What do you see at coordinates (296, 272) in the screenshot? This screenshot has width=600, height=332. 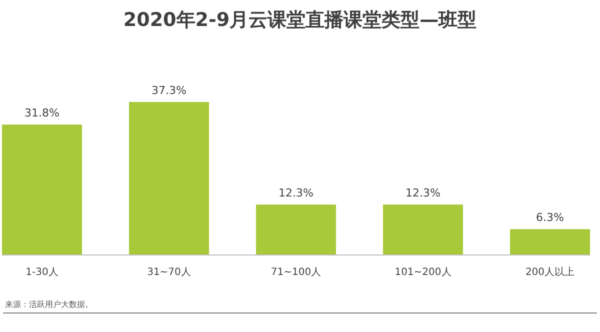 I see `x-tick-label: 71~100人` at bounding box center [296, 272].